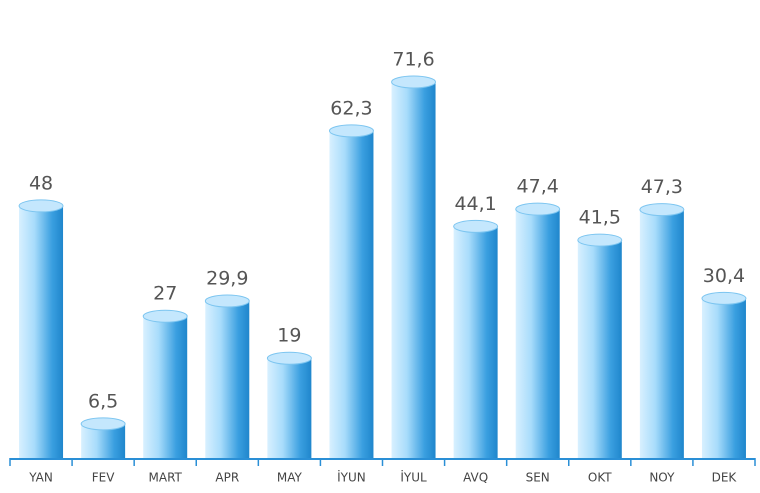 This screenshot has height=493, width=760. What do you see at coordinates (103, 478) in the screenshot?
I see `x-tick-label: FEV` at bounding box center [103, 478].